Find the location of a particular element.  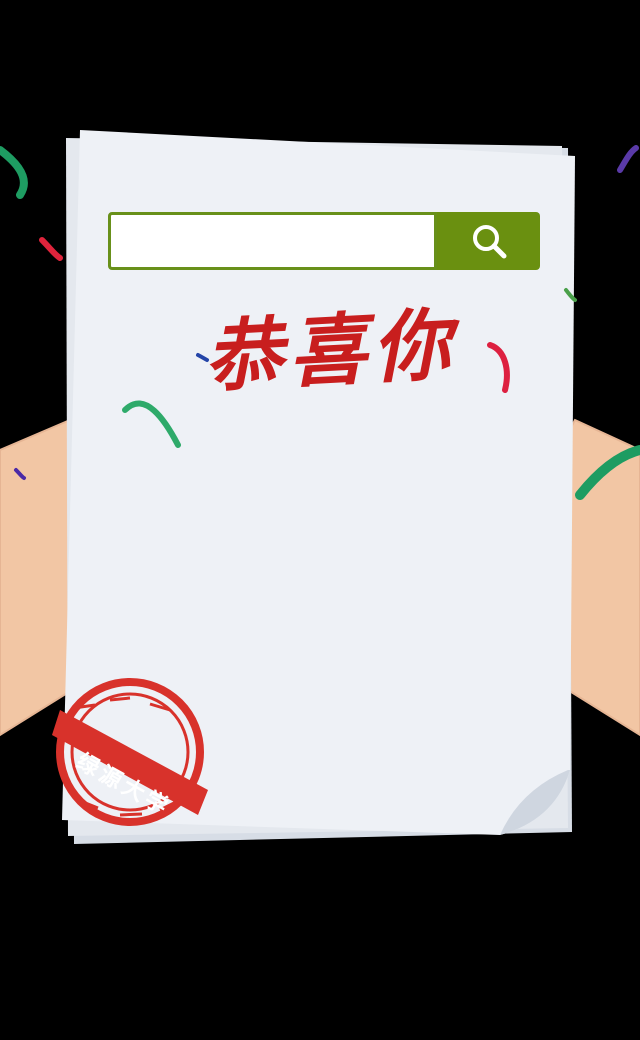

stamp-seal is located at coordinates (130, 752).